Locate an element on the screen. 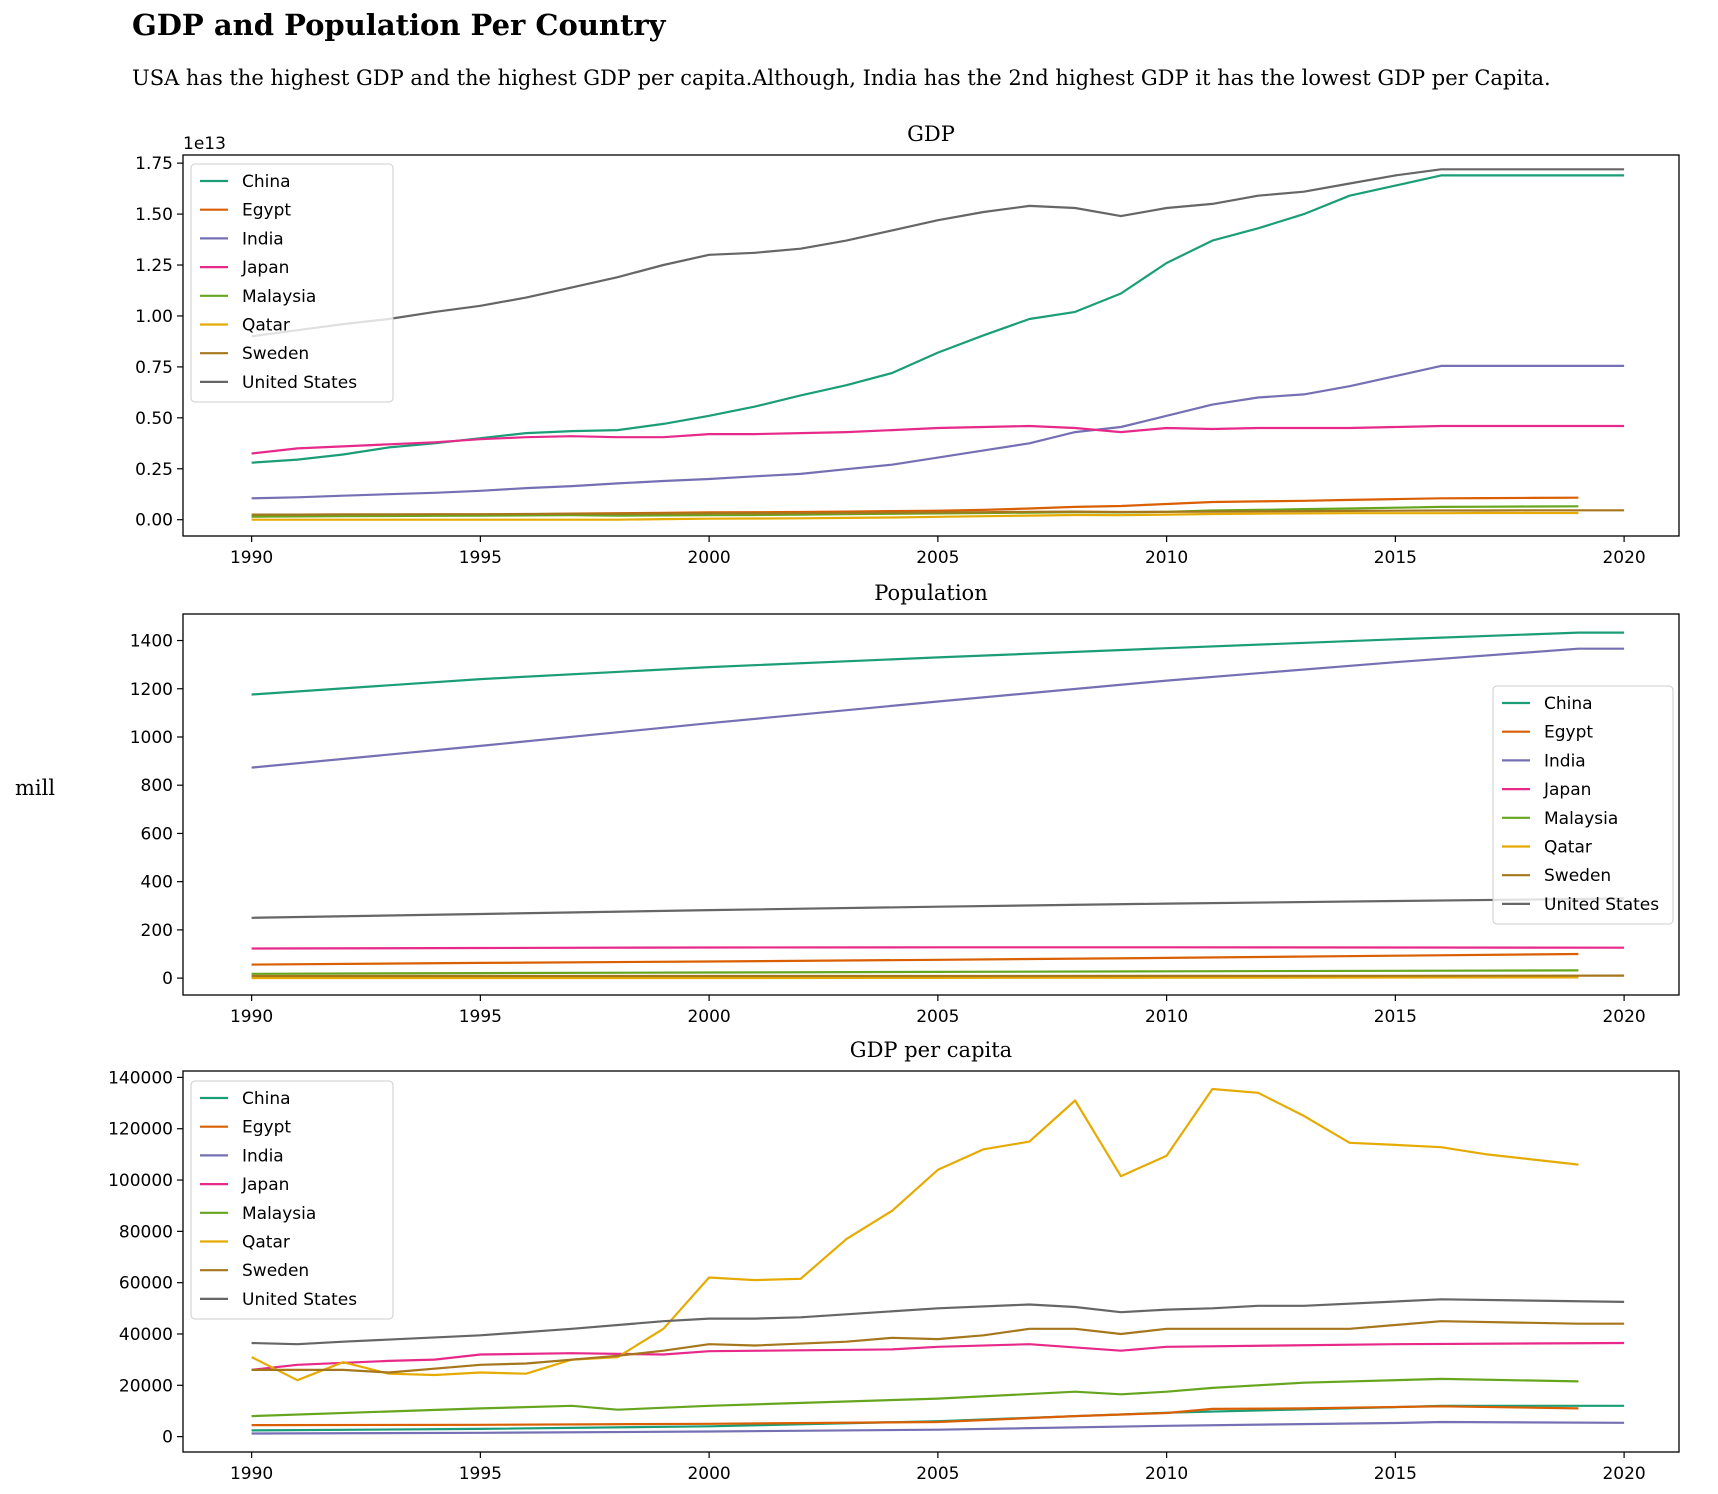 The height and width of the screenshot is (1494, 1718). series-line-egypt is located at coordinates (915, 1416).